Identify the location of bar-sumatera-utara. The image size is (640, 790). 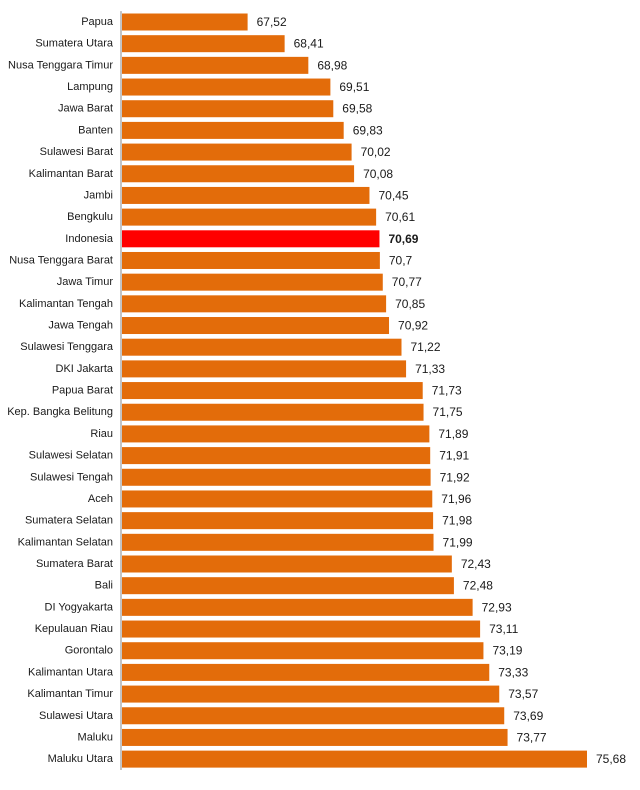
(203, 44).